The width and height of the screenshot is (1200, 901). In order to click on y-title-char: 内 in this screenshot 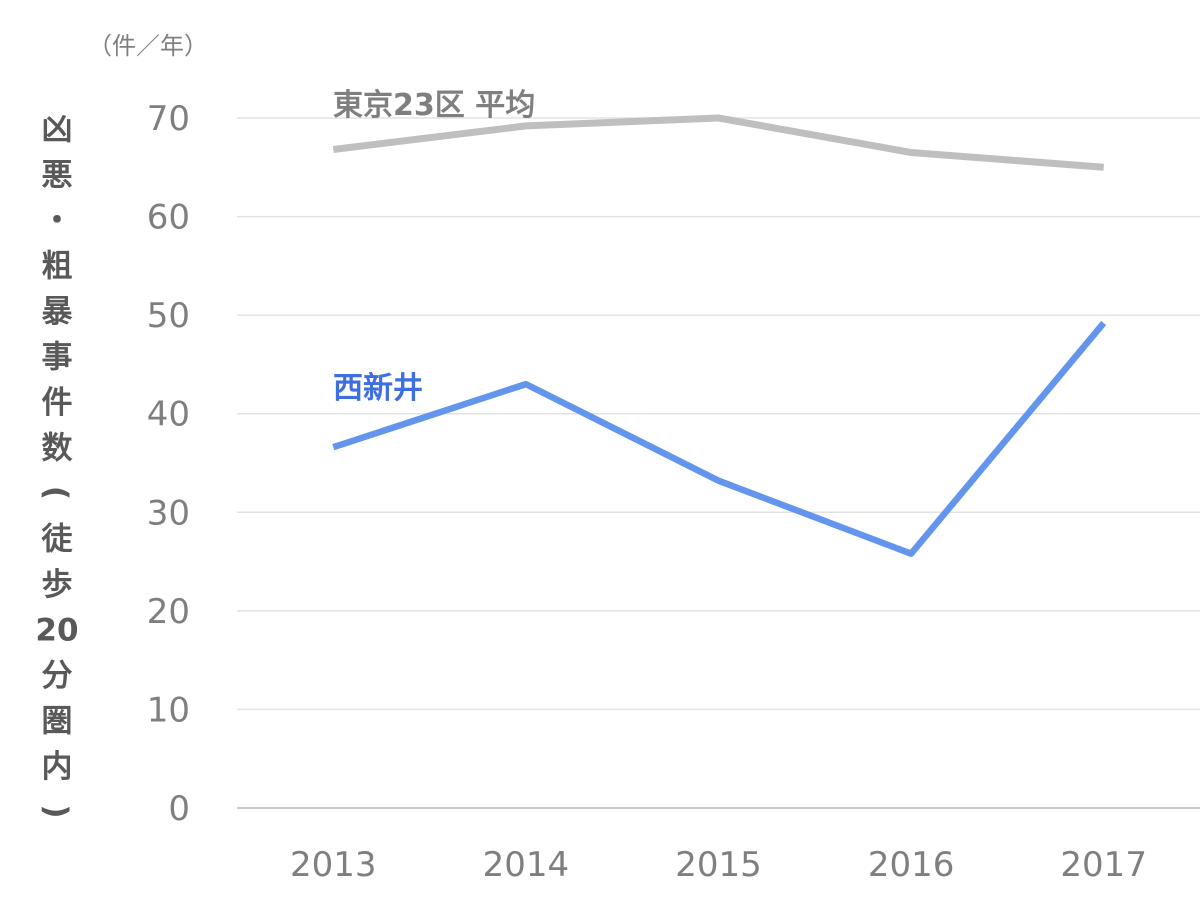, I will do `click(57, 767)`.